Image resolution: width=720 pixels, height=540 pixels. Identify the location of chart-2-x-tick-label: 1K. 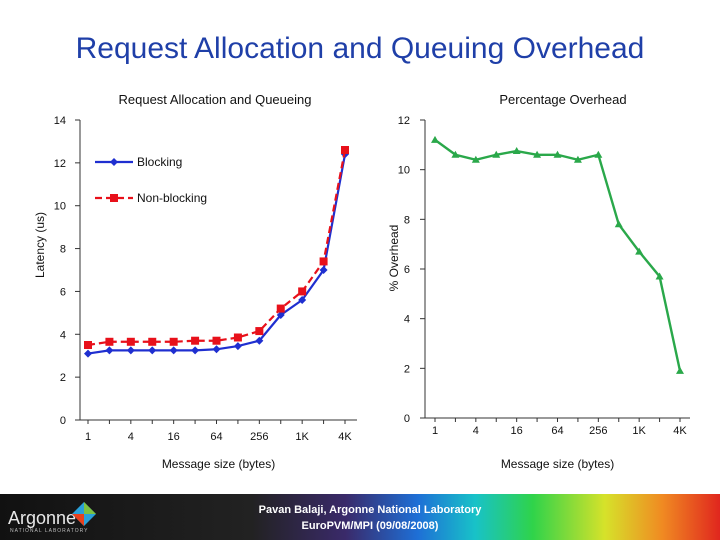
(639, 431).